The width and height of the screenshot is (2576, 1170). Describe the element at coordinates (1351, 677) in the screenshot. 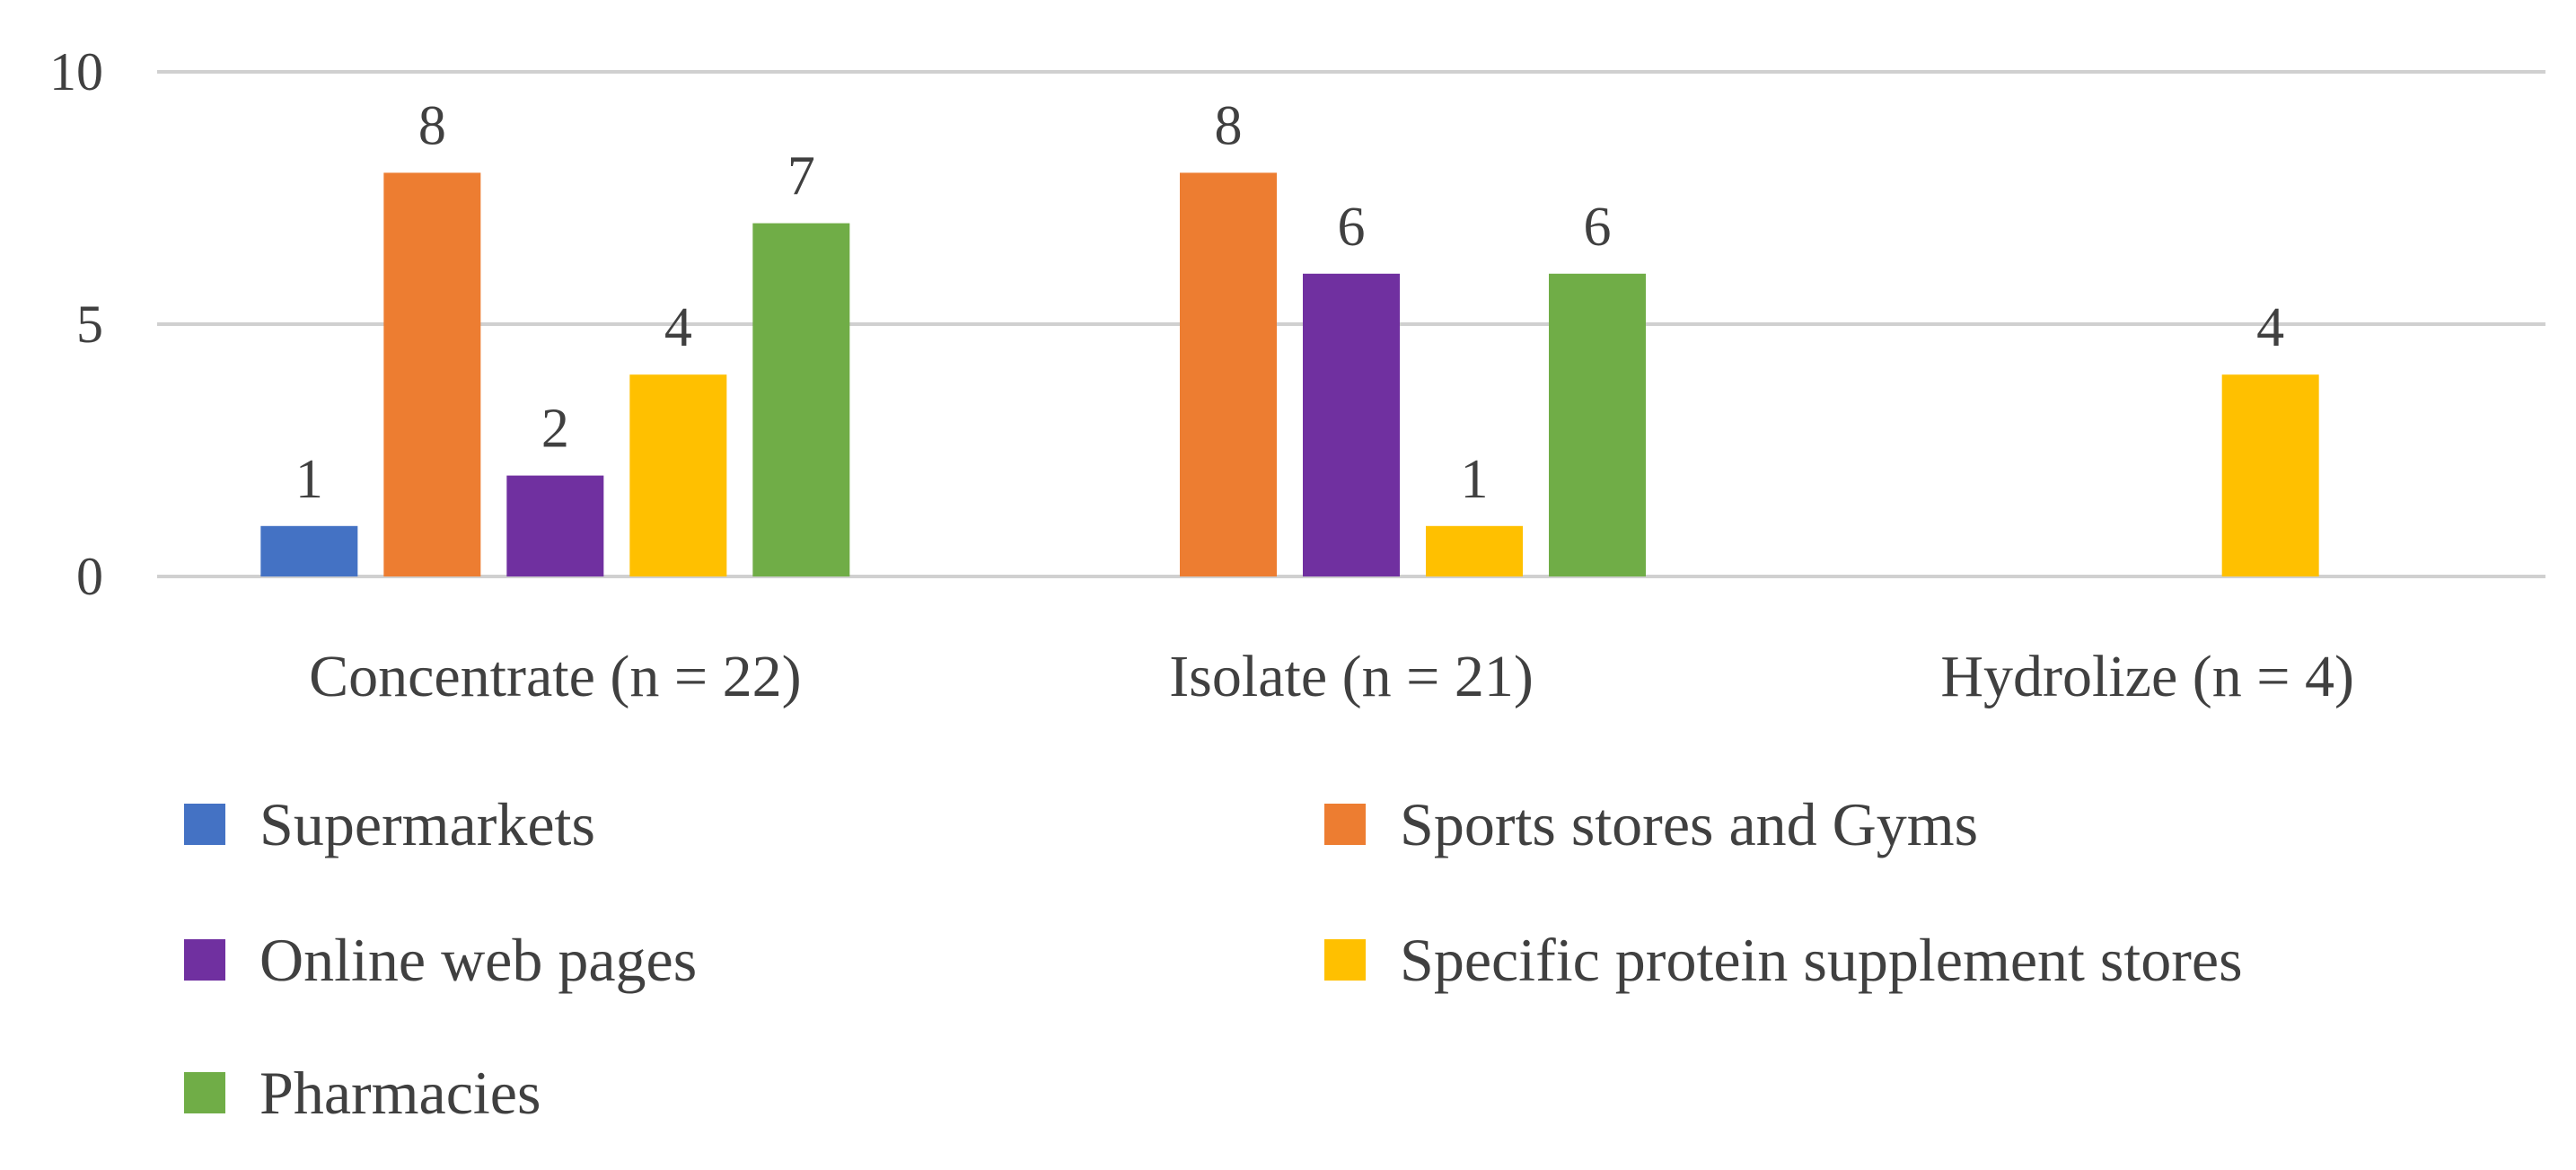

I see `category-label: Isolate (n = 21)` at that location.